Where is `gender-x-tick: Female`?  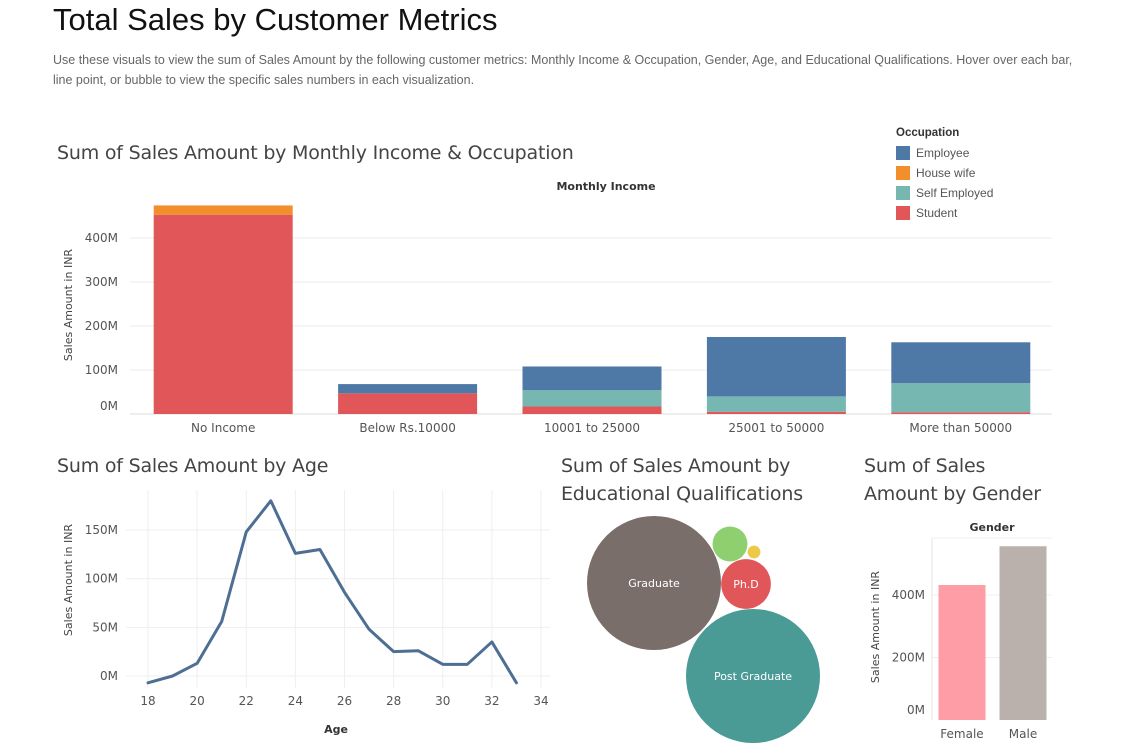
gender-x-tick: Female is located at coordinates (961, 734).